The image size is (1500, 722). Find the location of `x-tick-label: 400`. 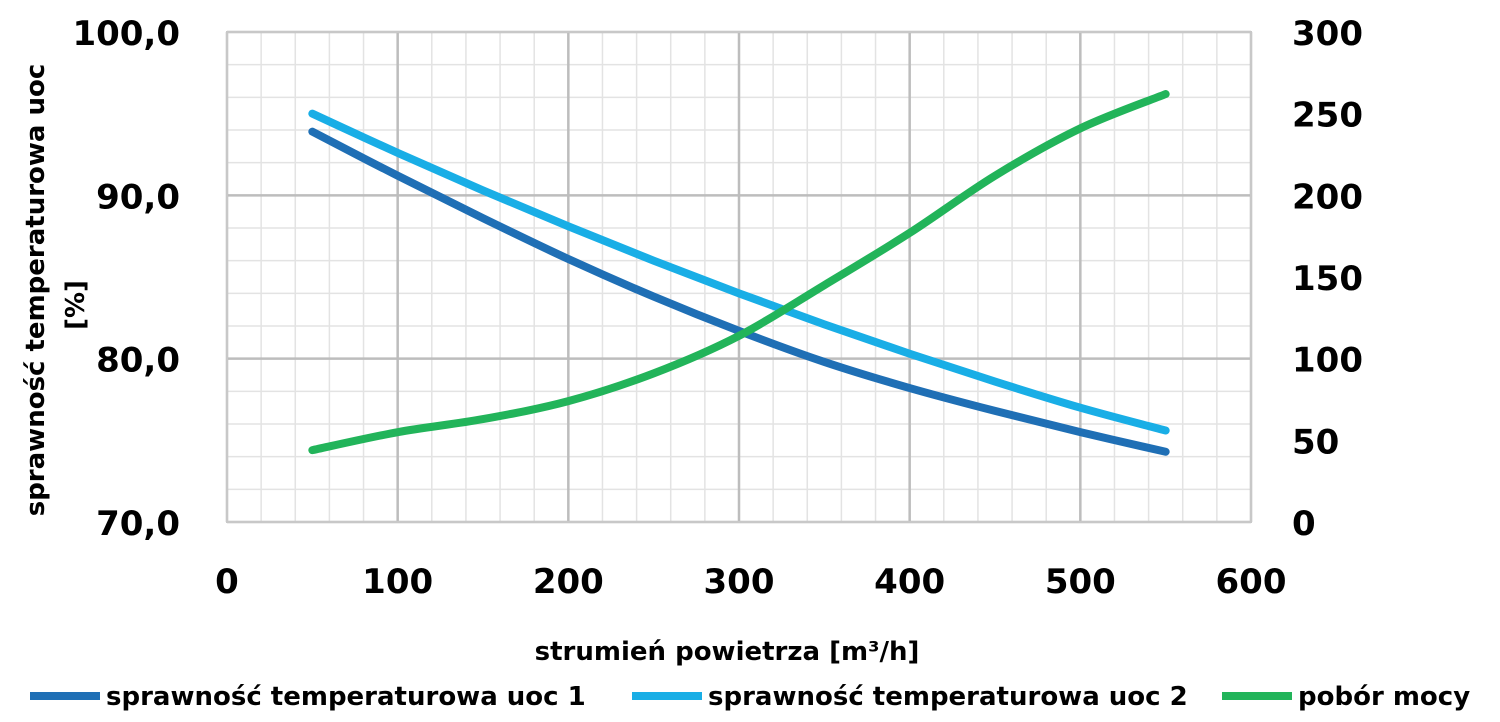

x-tick-label: 400 is located at coordinates (909, 582).